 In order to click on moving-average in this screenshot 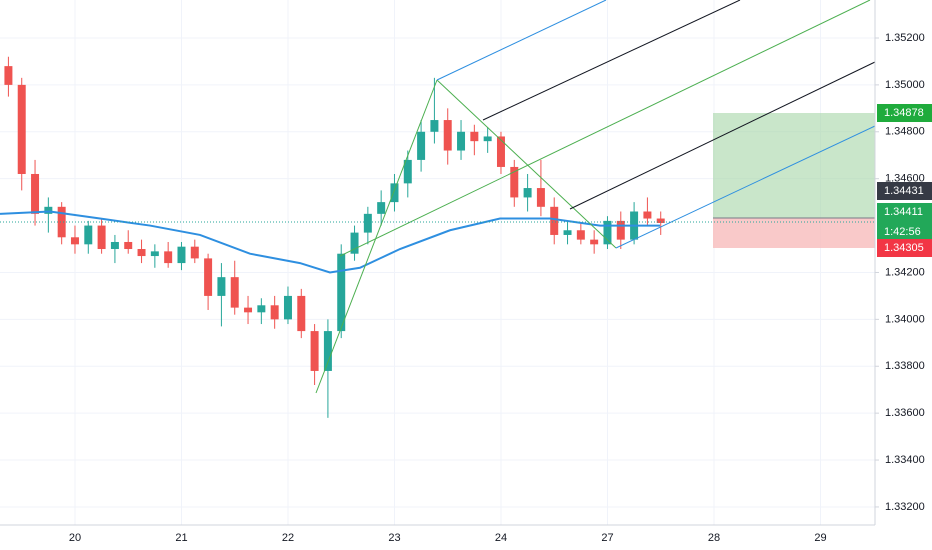, I will do `click(330, 242)`.